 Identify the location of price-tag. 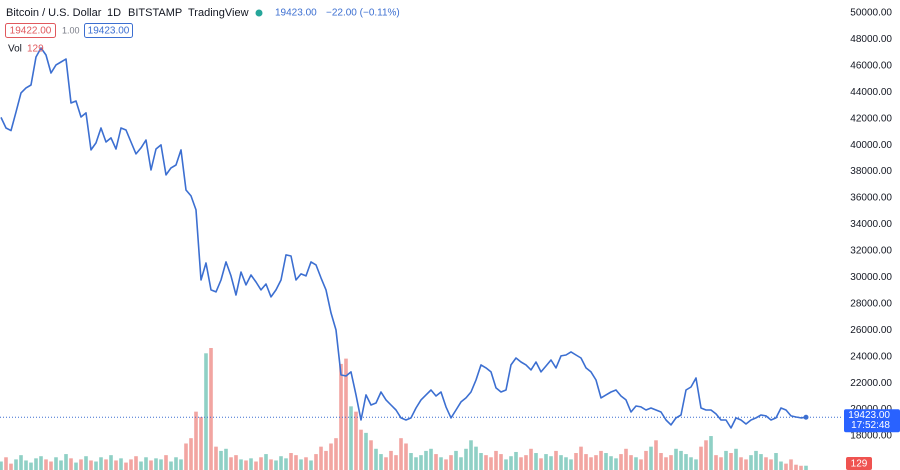
(872, 421).